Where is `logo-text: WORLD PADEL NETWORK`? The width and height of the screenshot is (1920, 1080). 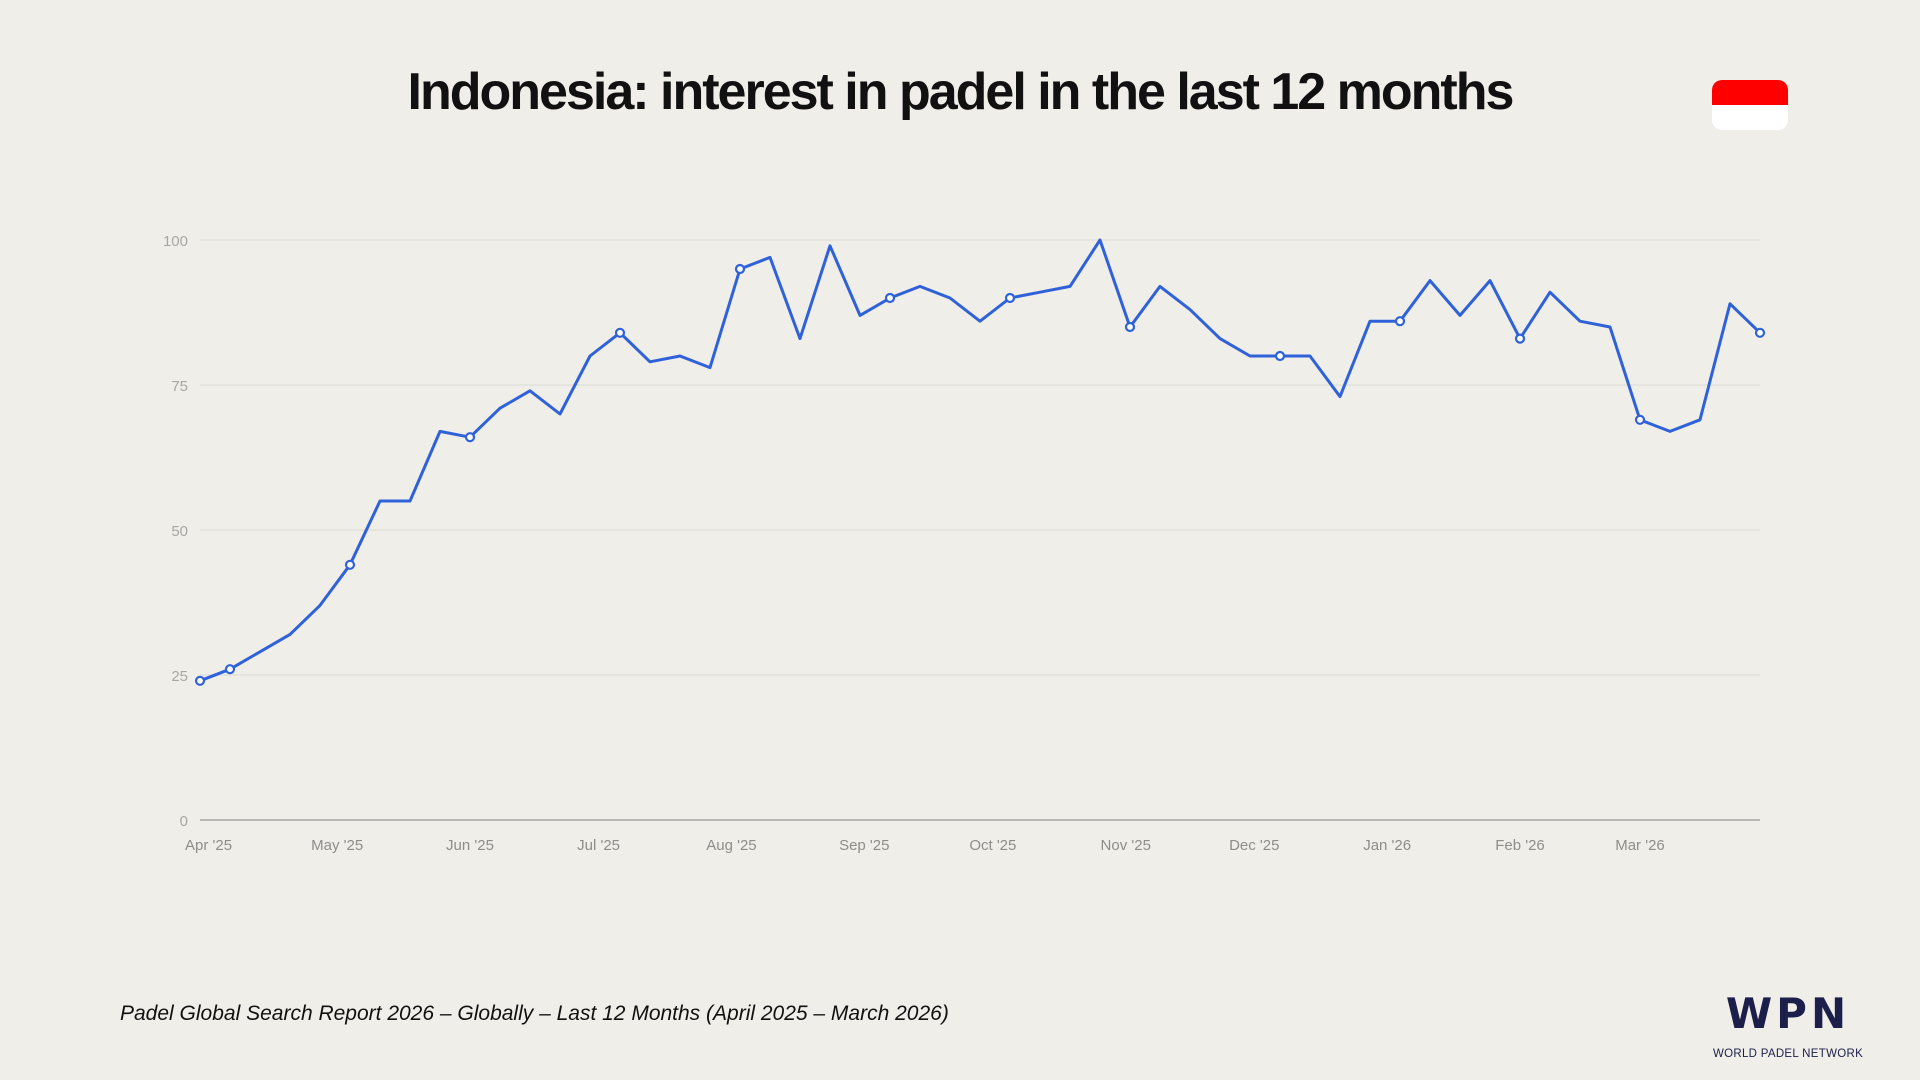 logo-text: WORLD PADEL NETWORK is located at coordinates (1788, 1054).